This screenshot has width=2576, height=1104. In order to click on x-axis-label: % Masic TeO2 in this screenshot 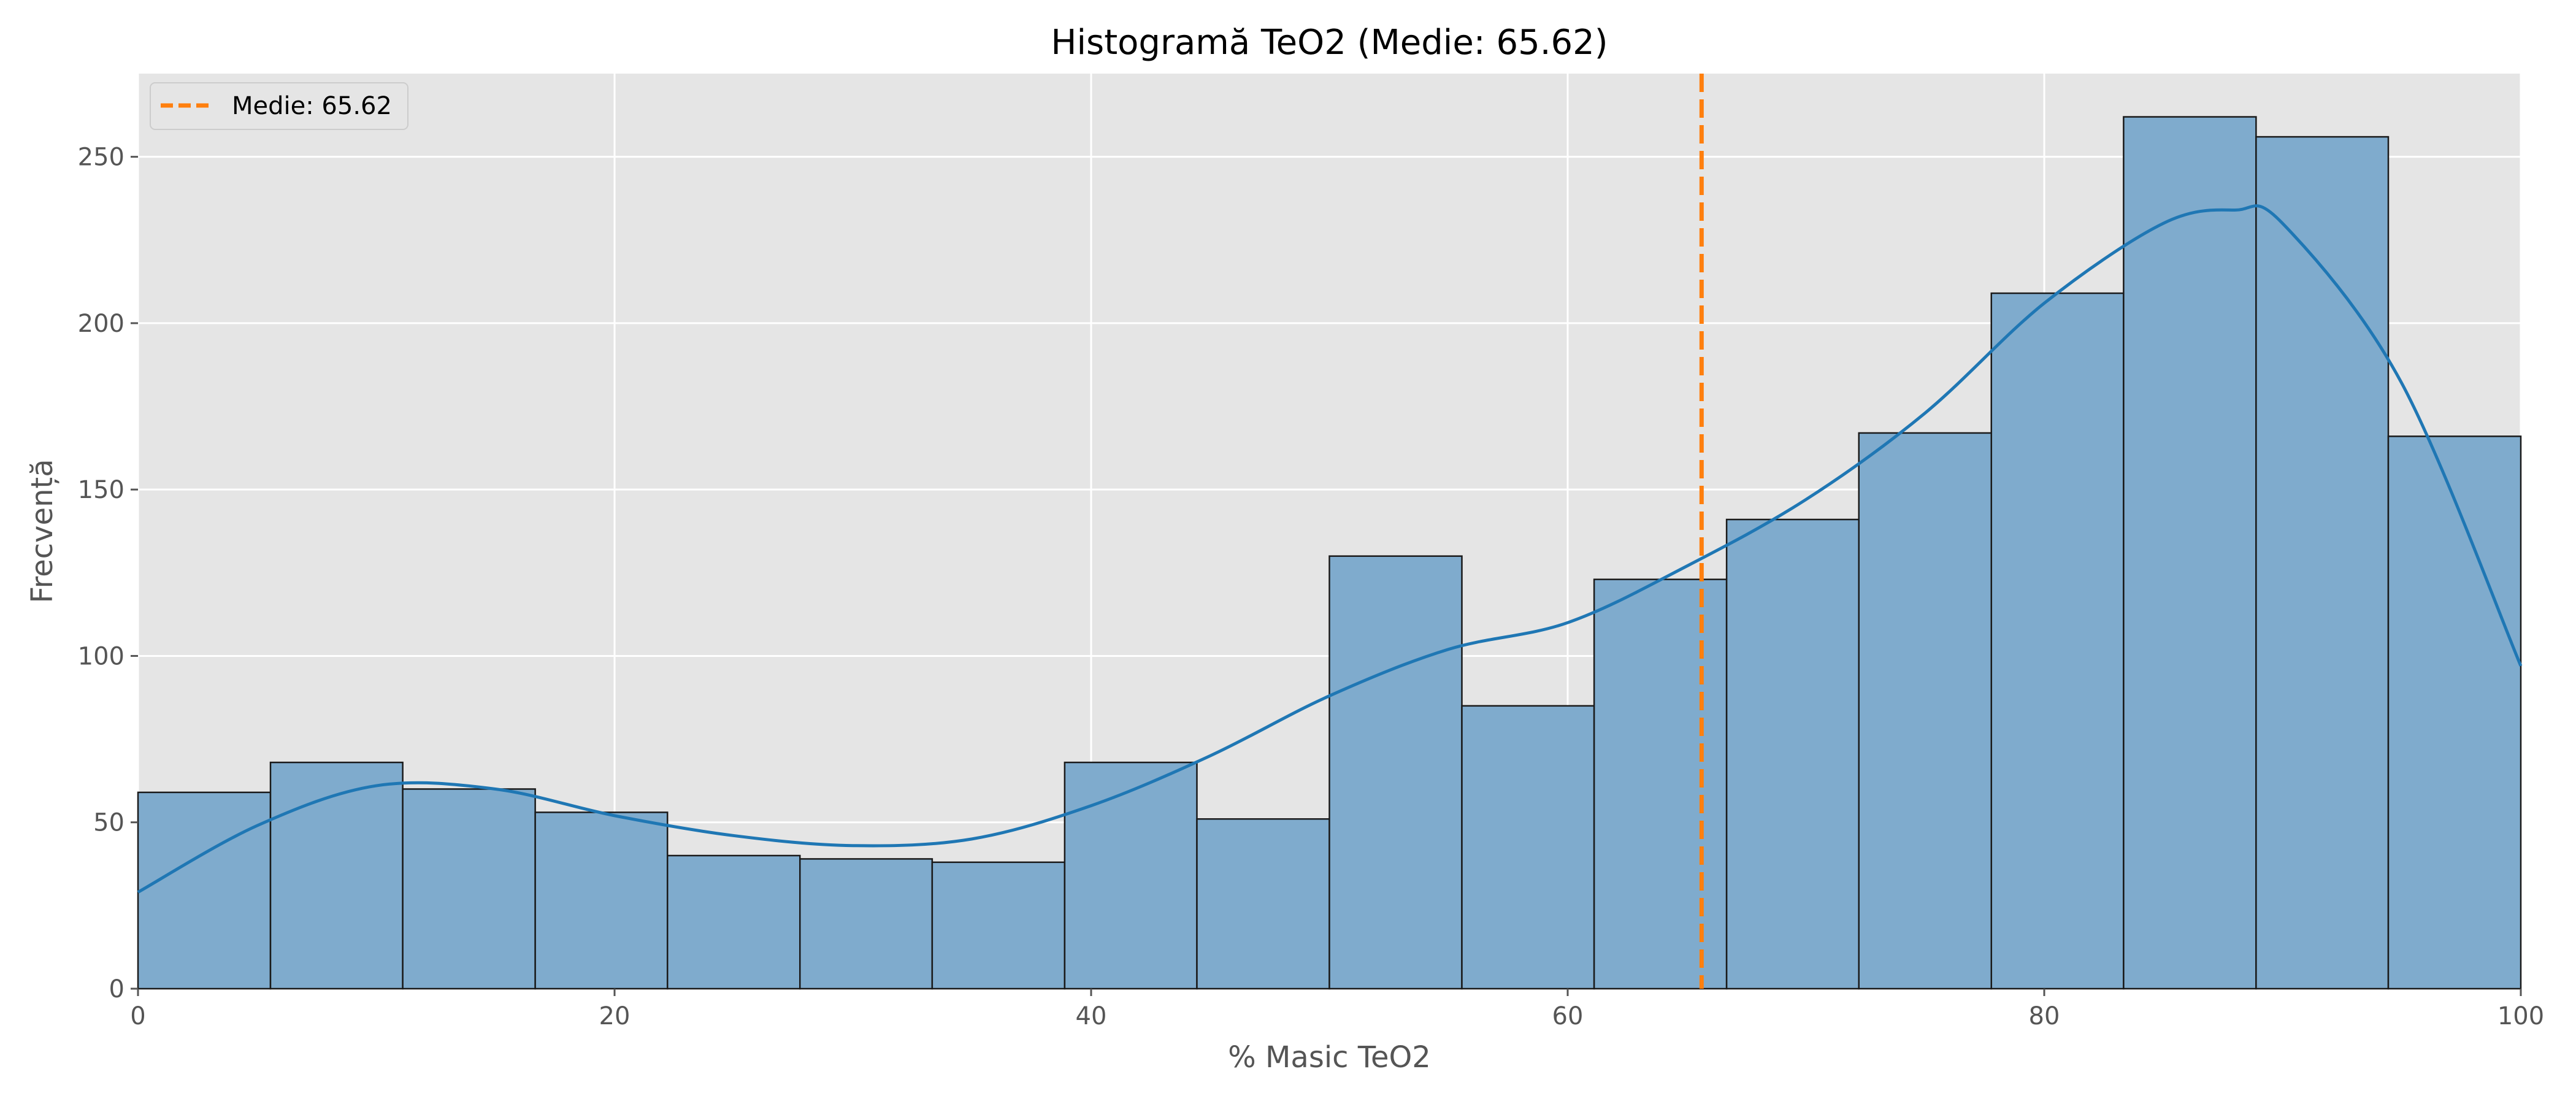, I will do `click(1329, 1057)`.